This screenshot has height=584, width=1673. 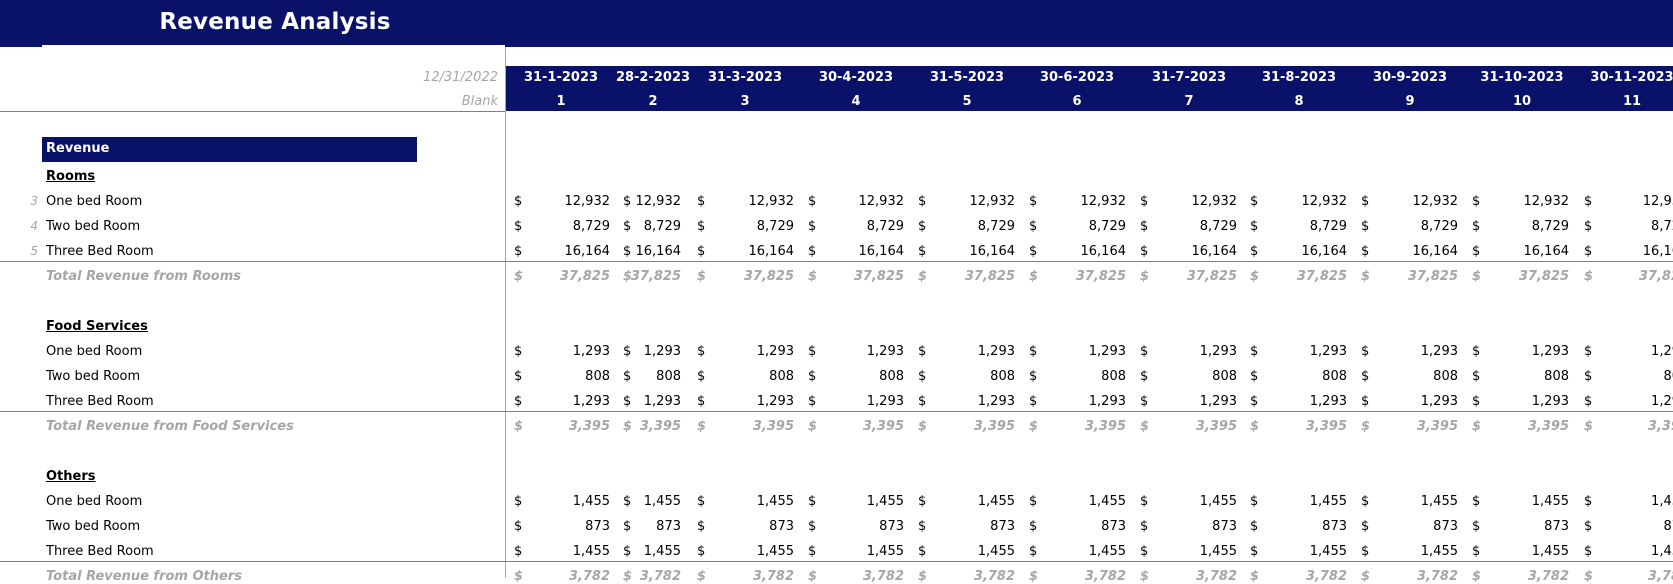 I want to click on column-period-number: 7, so click(x=1189, y=101).